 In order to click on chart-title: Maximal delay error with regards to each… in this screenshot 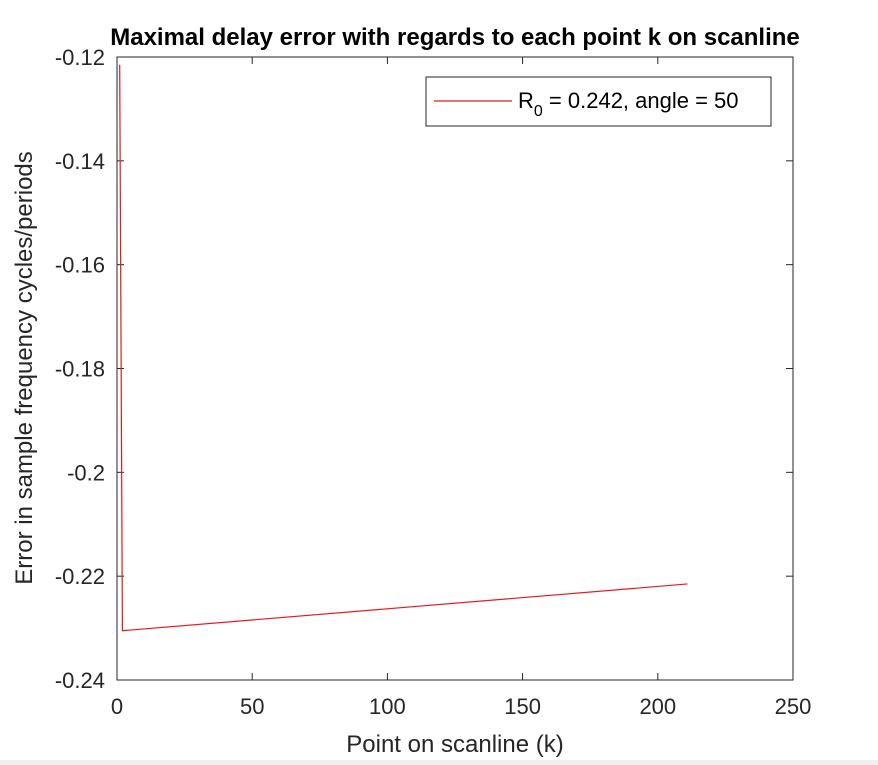, I will do `click(455, 37)`.